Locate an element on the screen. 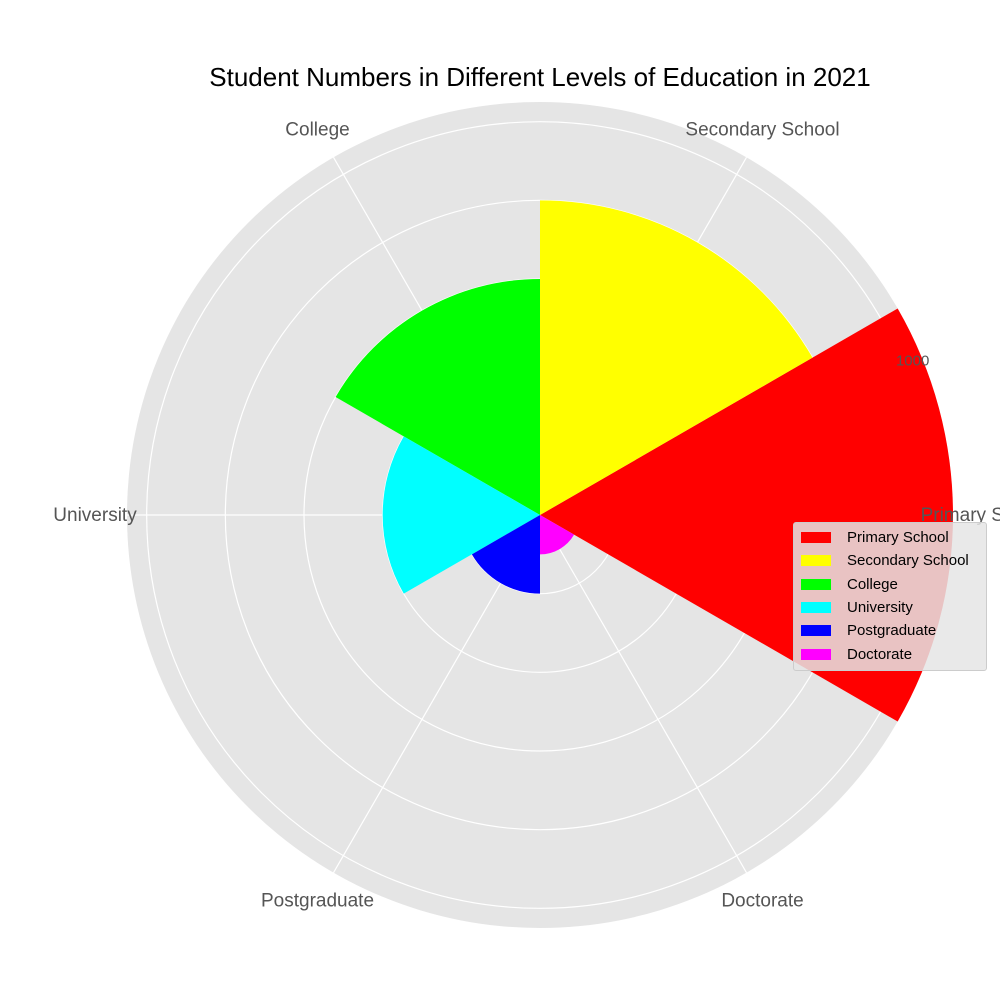 The image size is (1000, 1000). legend-item-secondary-school: Secondary School is located at coordinates (890, 560).